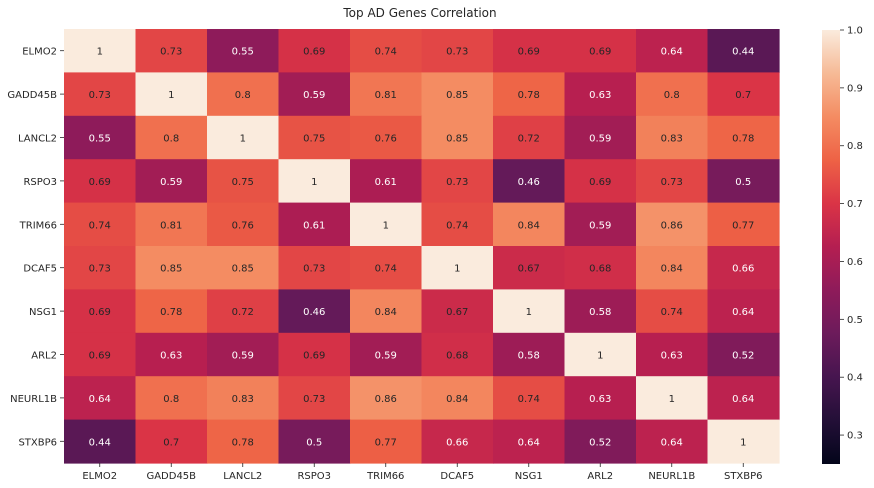  I want to click on chart-title: Top AD Genes Correlation, so click(419, 13).